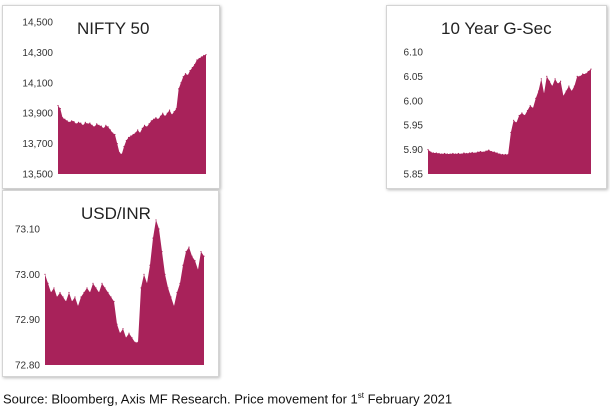 The width and height of the screenshot is (610, 412). What do you see at coordinates (414, 77) in the screenshot?
I see `y-tick-label: 6.05` at bounding box center [414, 77].